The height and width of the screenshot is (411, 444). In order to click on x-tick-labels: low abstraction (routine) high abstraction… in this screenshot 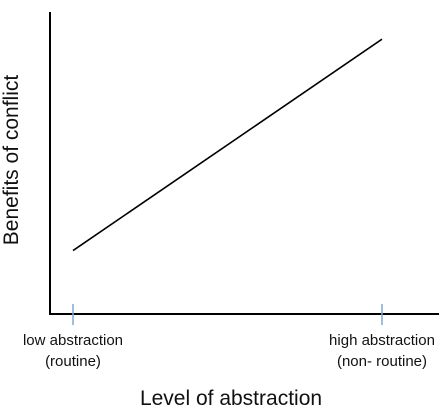, I will do `click(229, 351)`.